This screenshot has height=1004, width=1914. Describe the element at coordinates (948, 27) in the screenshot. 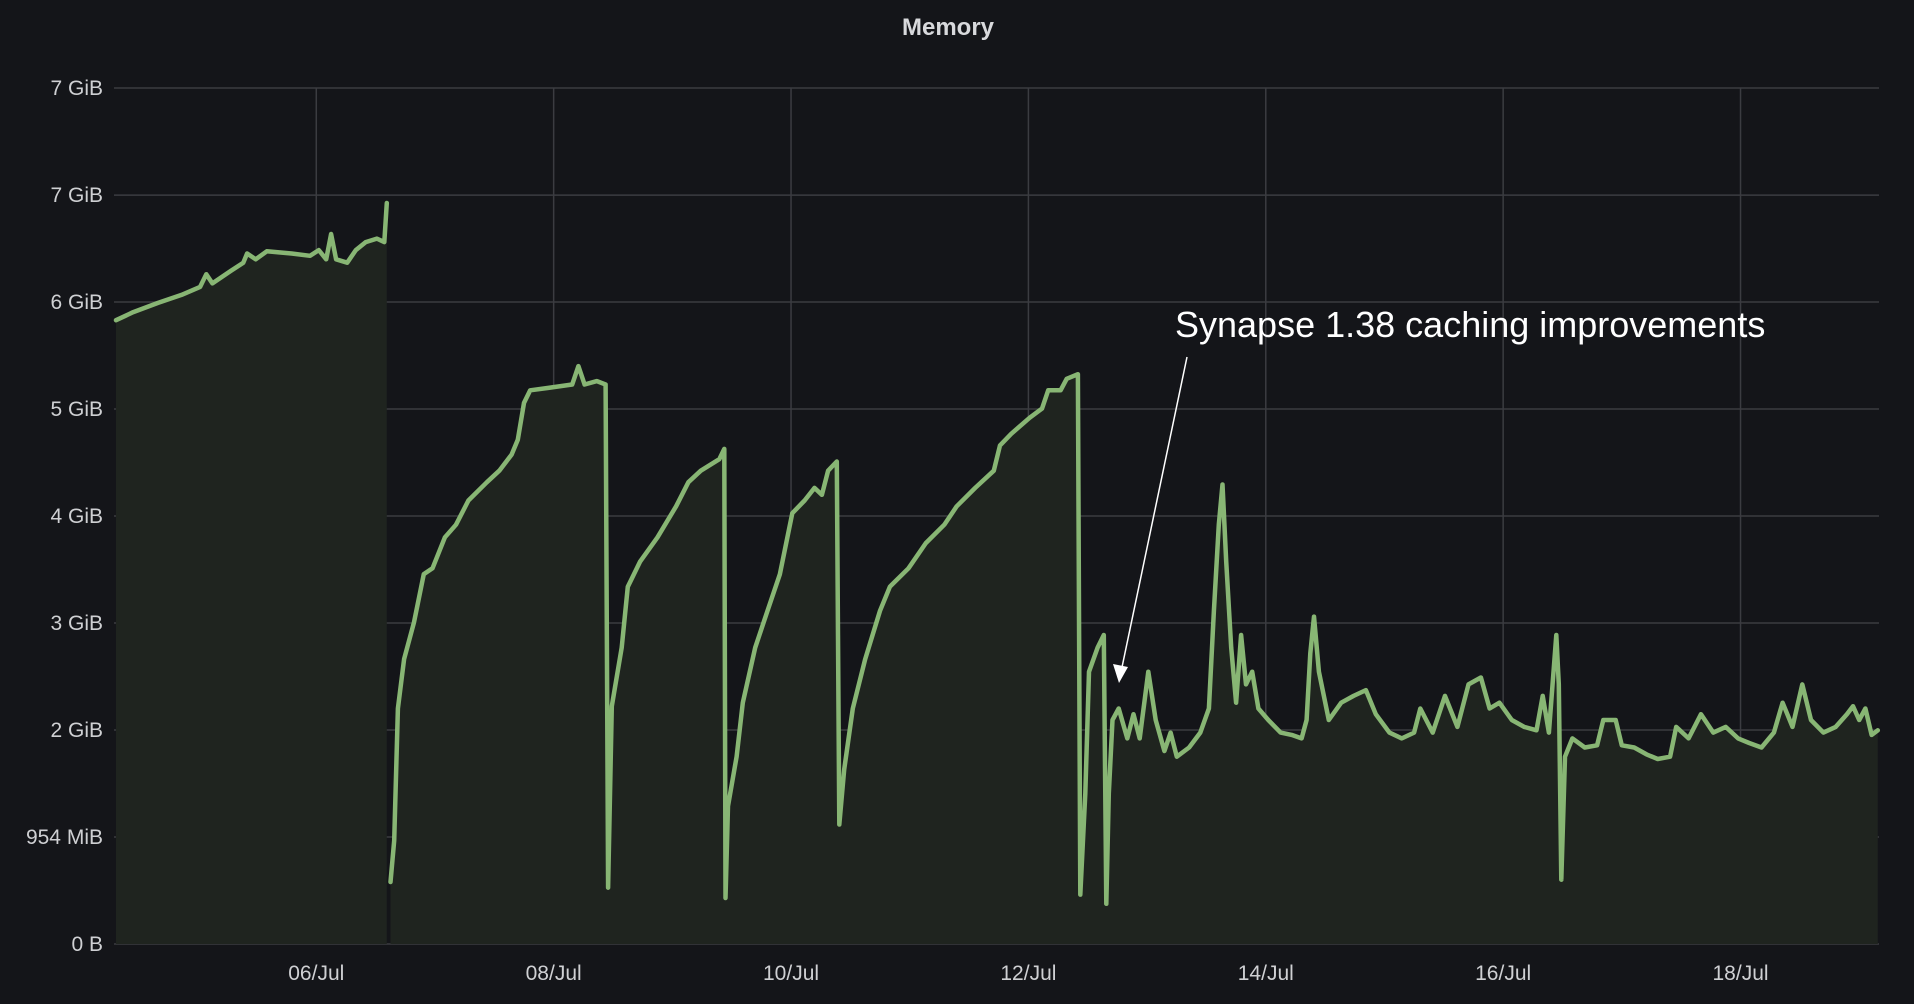

I see `chart-title: Memory` at that location.